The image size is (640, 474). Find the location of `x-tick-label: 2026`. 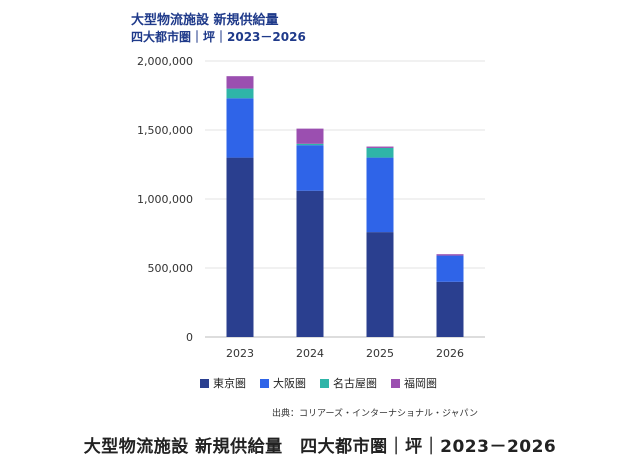

x-tick-label: 2026 is located at coordinates (450, 353).